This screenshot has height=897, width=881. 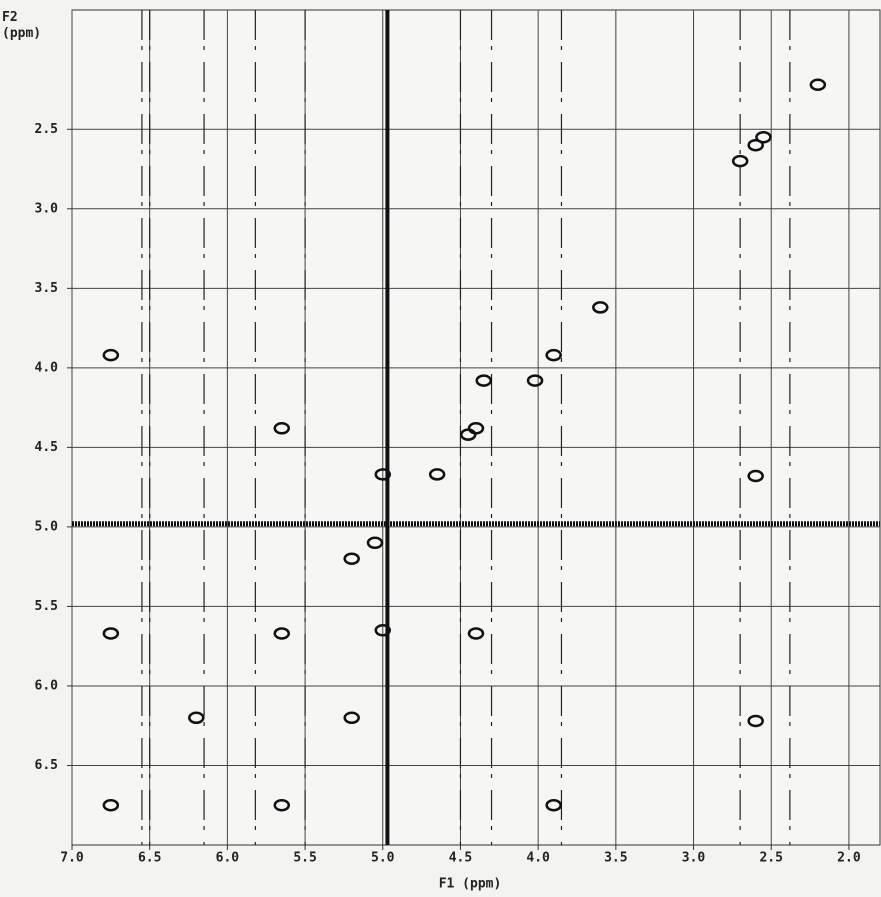 I want to click on y-axis-label: F2 (ppm), so click(x=22, y=25).